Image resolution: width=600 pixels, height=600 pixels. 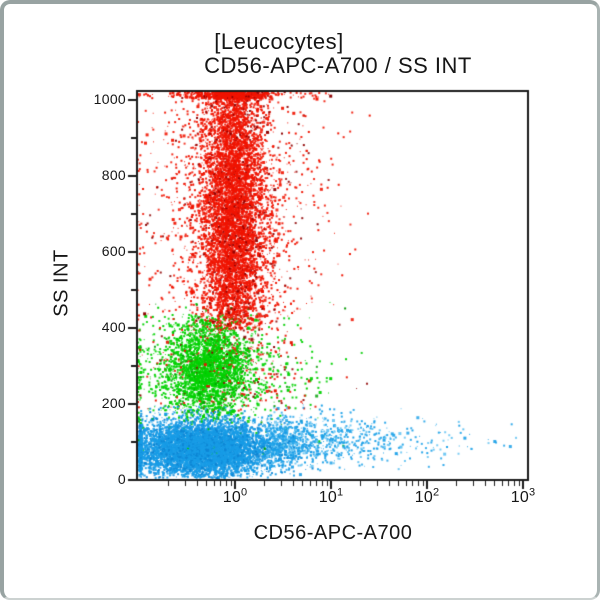 I want to click on y-tick-label: 600, so click(x=113, y=251).